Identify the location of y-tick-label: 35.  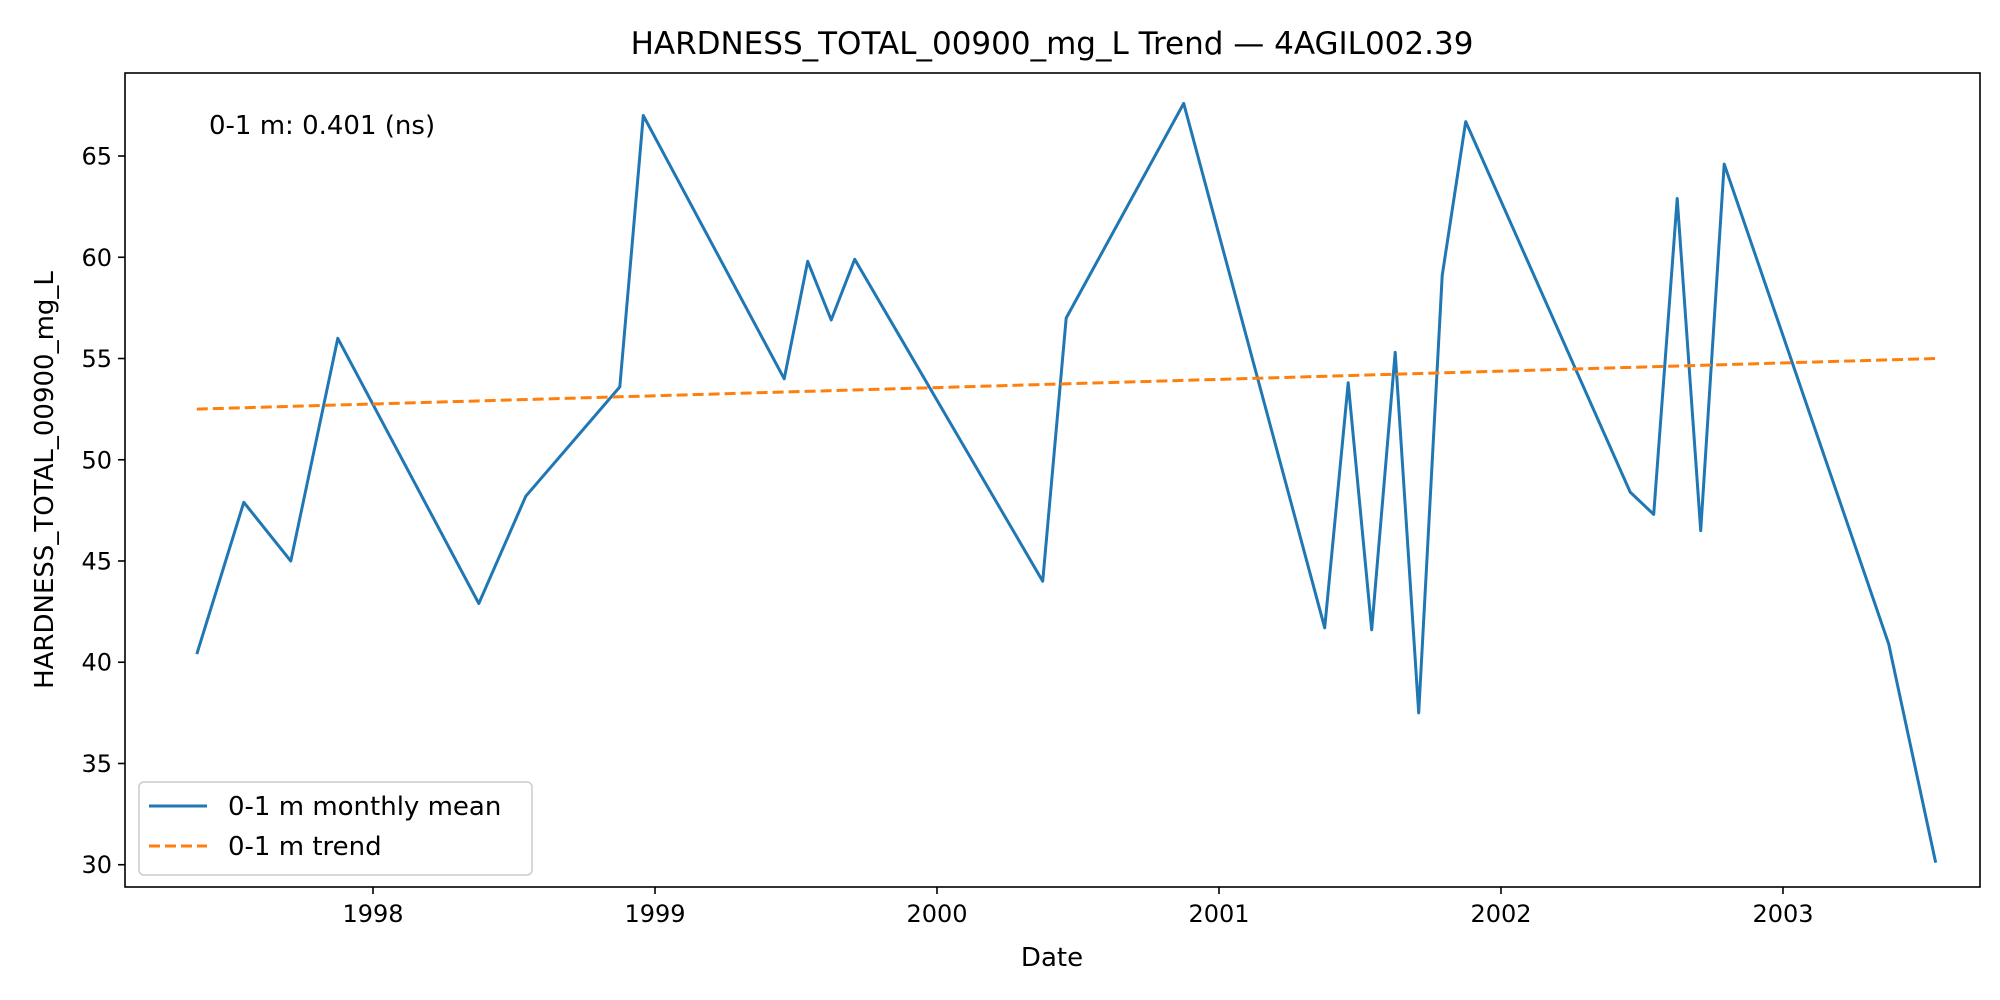
(96, 764).